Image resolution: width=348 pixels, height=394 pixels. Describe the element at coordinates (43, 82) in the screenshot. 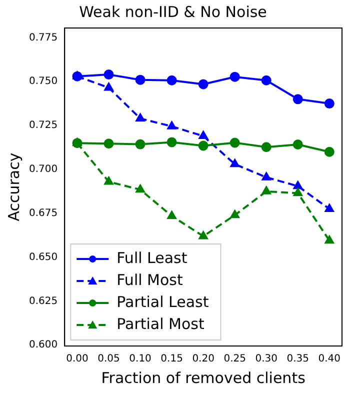

I see `y-tick-label: 0.750` at that location.